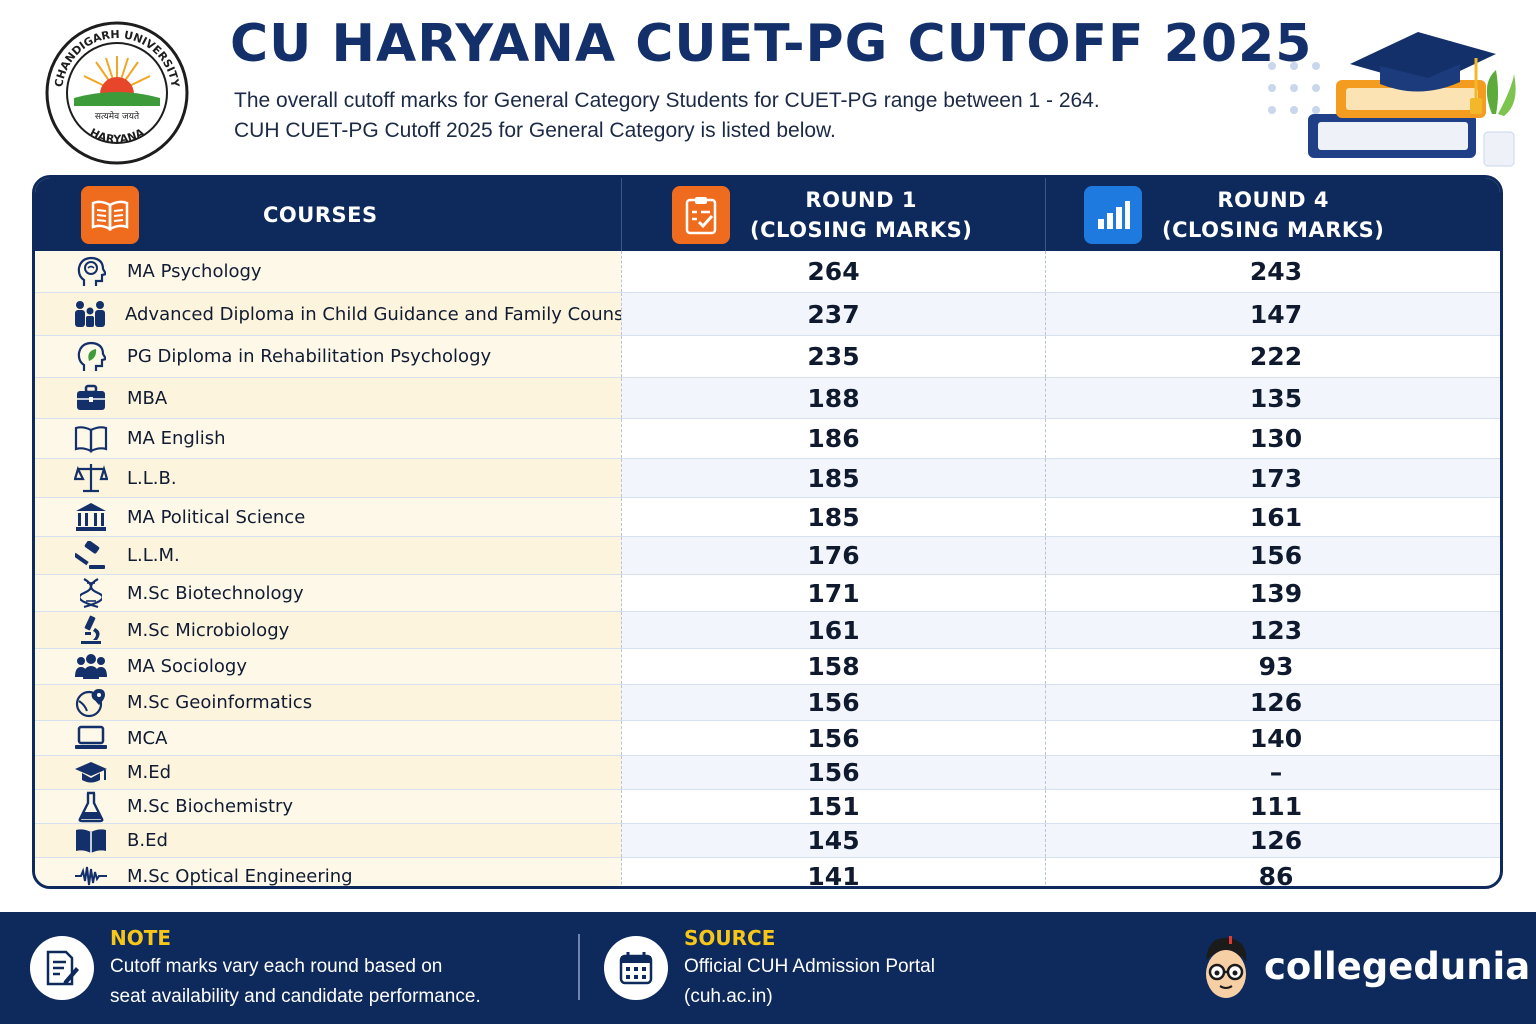 The width and height of the screenshot is (1536, 1024). What do you see at coordinates (91, 556) in the screenshot?
I see `gavel-icon` at bounding box center [91, 556].